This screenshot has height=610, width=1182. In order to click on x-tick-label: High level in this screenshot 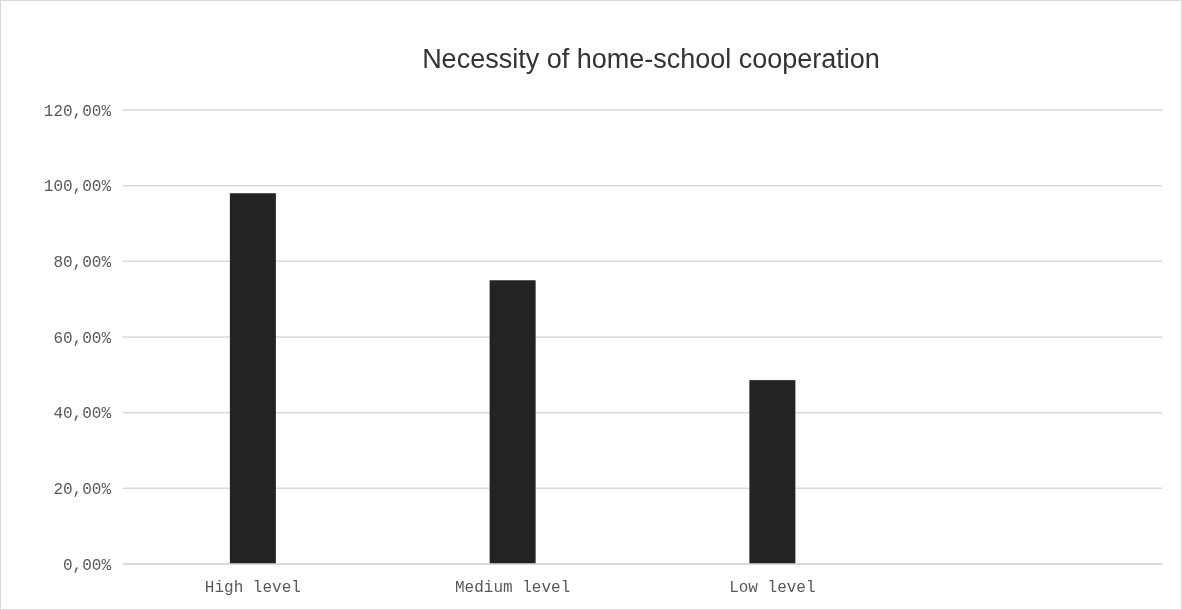, I will do `click(252, 588)`.